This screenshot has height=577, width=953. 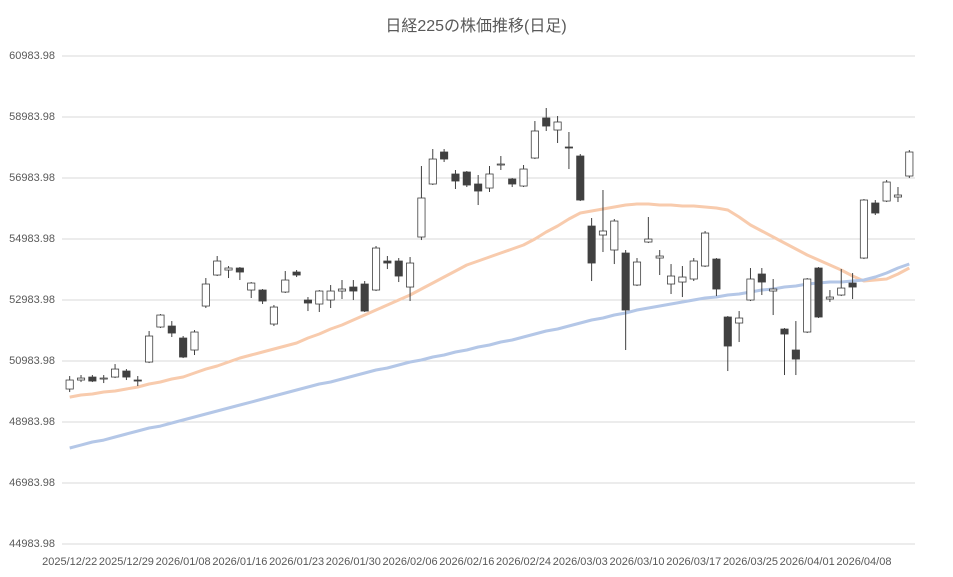 I want to click on x-tick-label: 2026/04/08, so click(x=863, y=562).